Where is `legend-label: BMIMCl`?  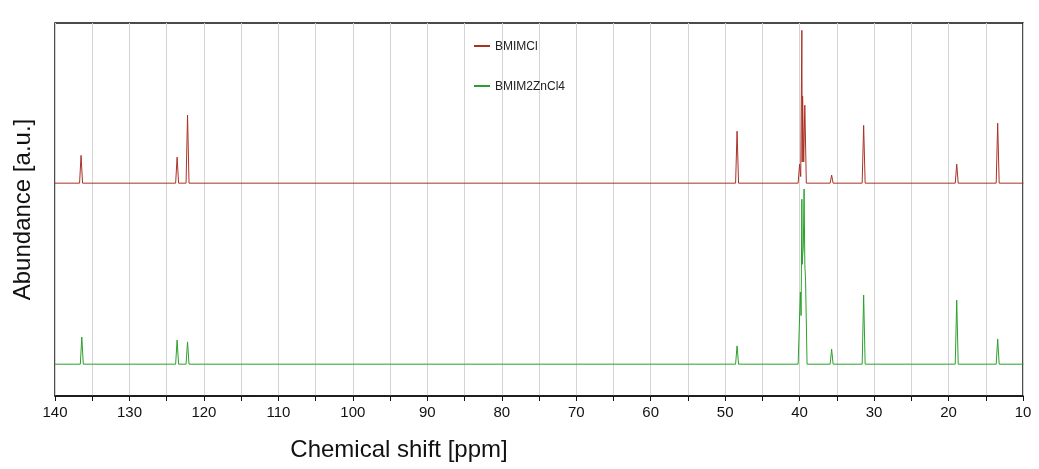
legend-label: BMIMCl is located at coordinates (516, 46).